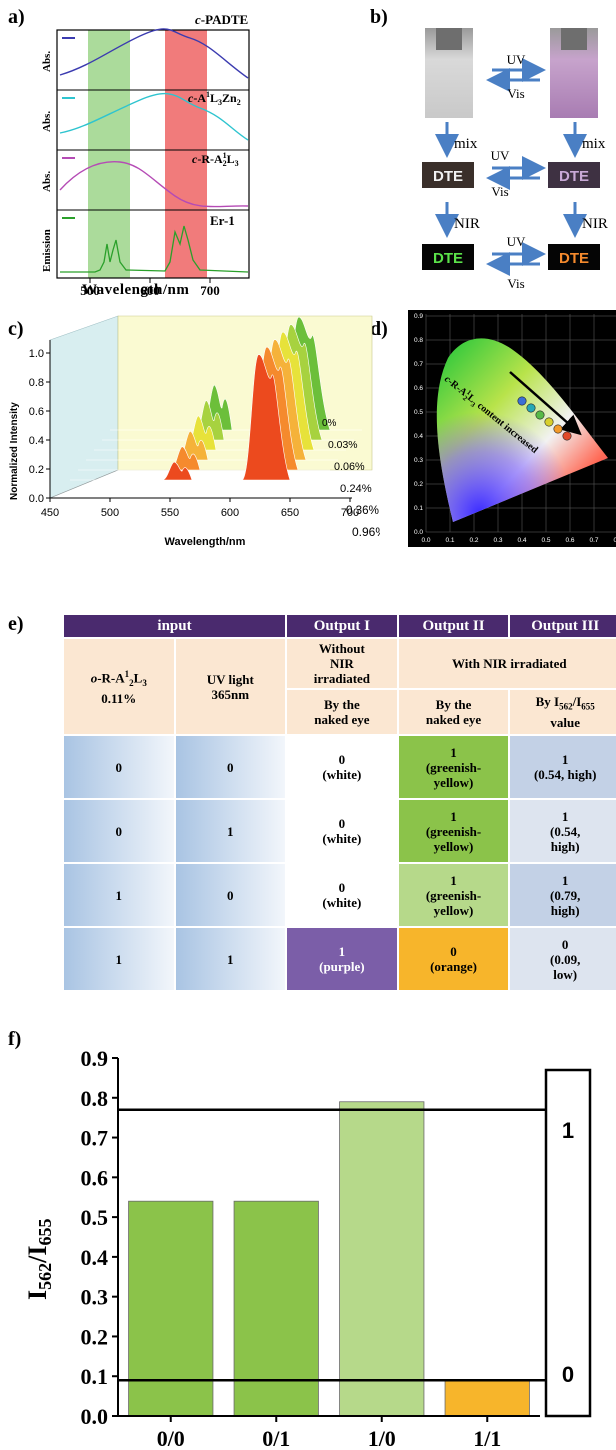 This screenshot has width=616, height=1450. Describe the element at coordinates (418, 412) in the screenshot. I see `cie-ytick-label: 0.5` at that location.